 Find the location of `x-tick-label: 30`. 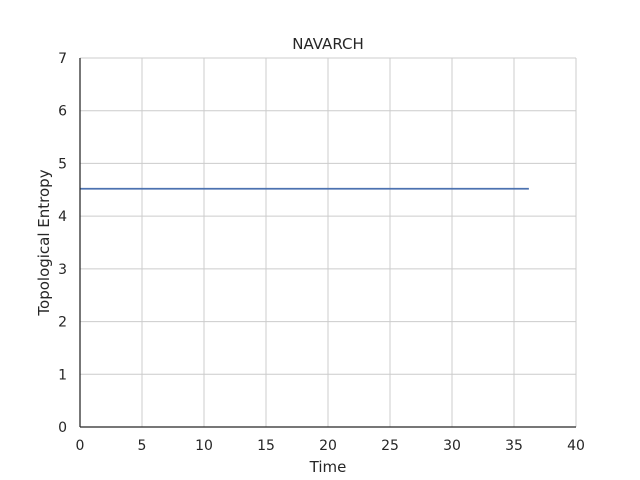

x-tick-label: 30 is located at coordinates (452, 446).